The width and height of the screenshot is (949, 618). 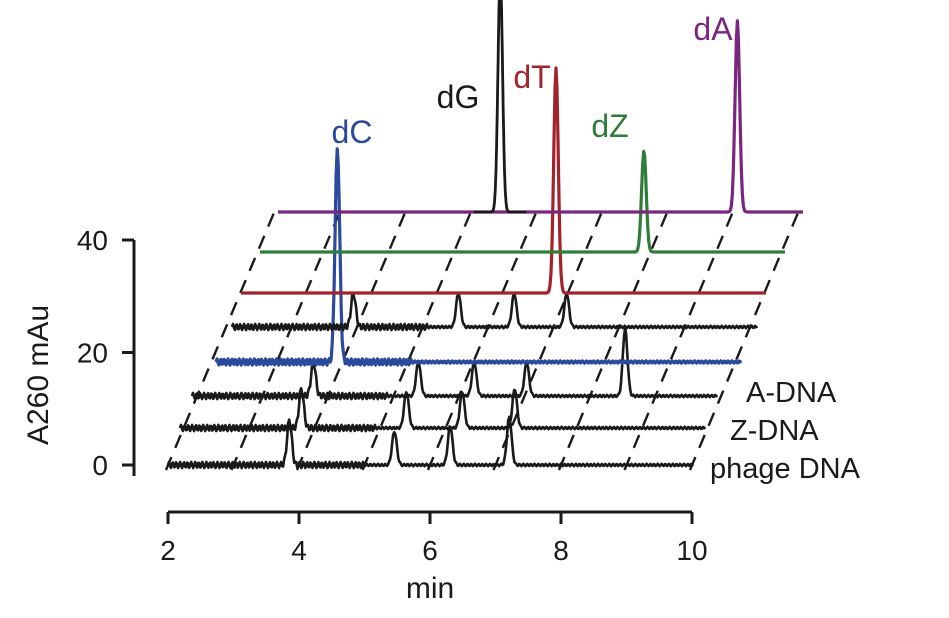 What do you see at coordinates (774, 431) in the screenshot?
I see `sample-label-z-dna: Z-DNA` at bounding box center [774, 431].